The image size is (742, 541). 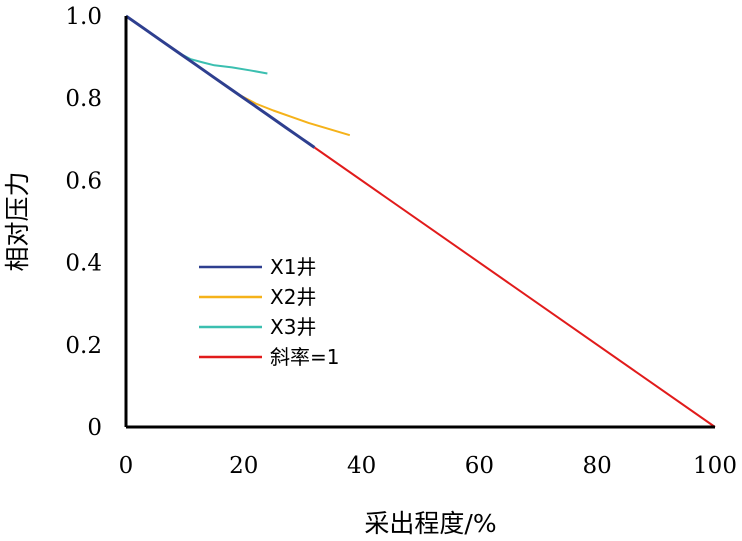 What do you see at coordinates (293, 297) in the screenshot?
I see `legend-label-2: X2井` at bounding box center [293, 297].